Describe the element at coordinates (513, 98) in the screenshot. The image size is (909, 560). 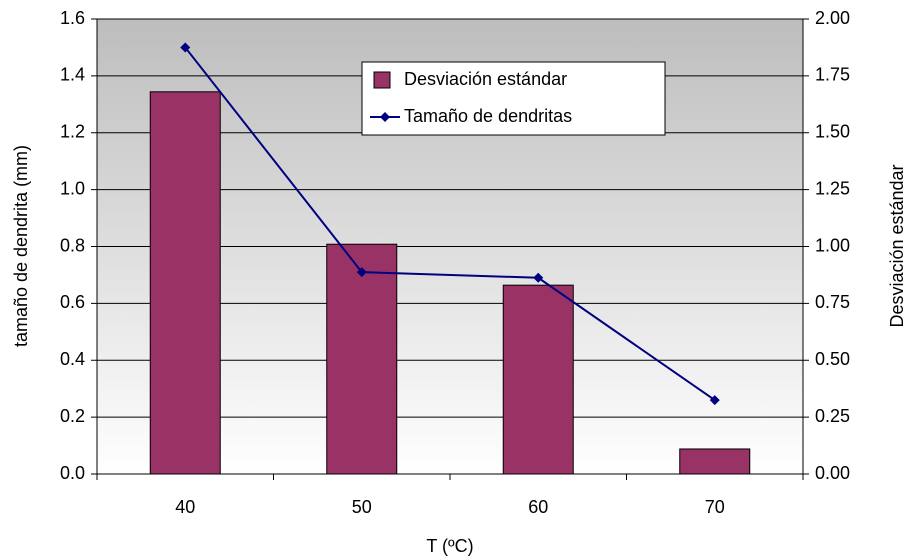
I see `legend` at that location.